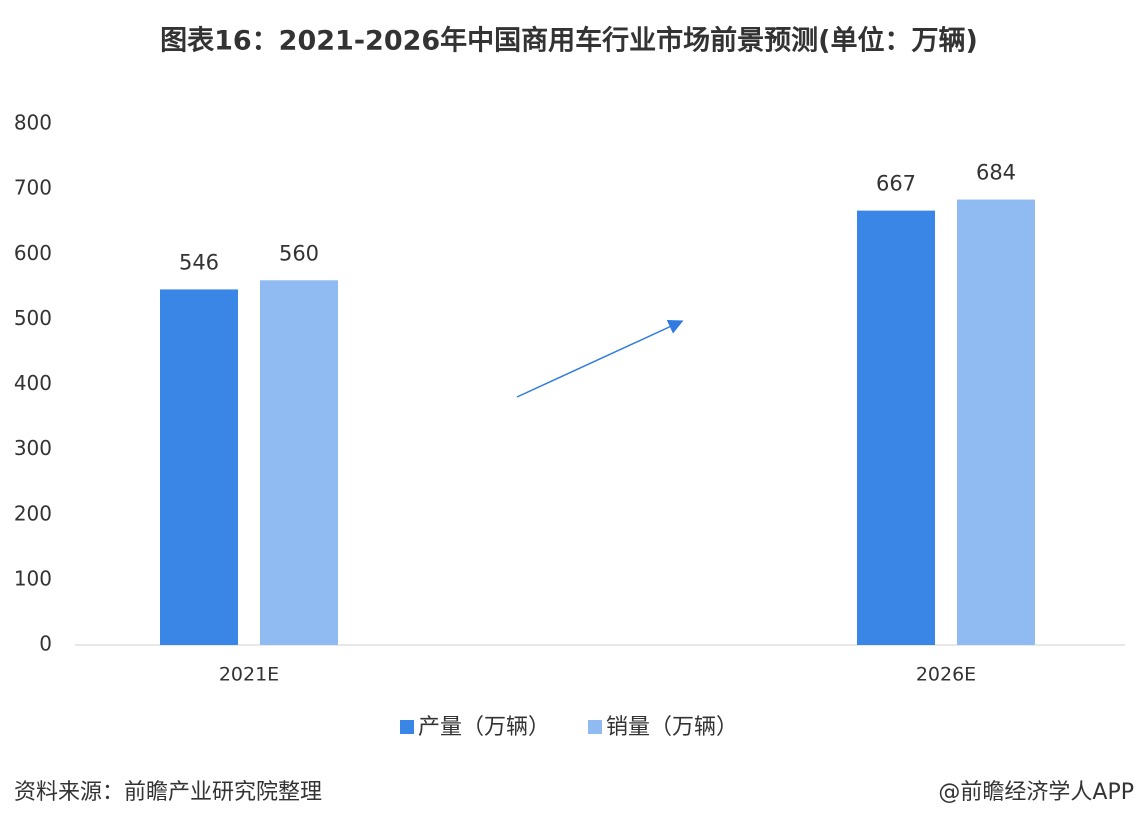 The width and height of the screenshot is (1138, 834). I want to click on x-tick-label: 2026E, so click(946, 675).